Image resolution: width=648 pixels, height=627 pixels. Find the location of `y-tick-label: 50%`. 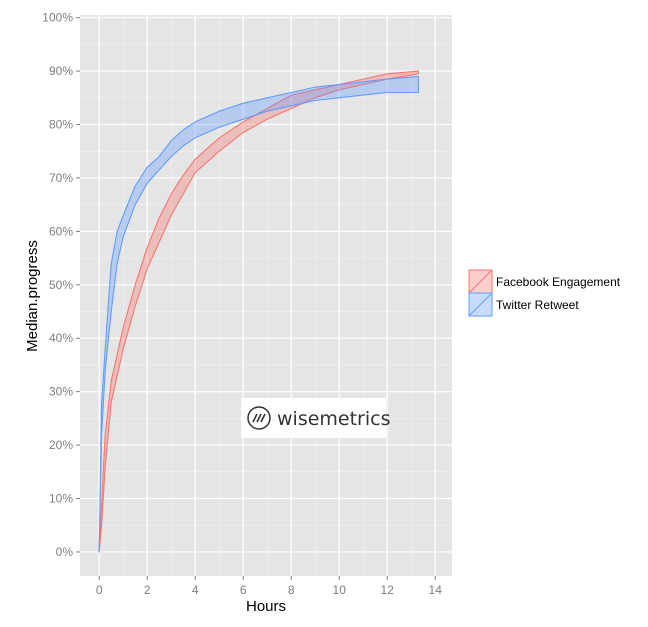

y-tick-label: 50% is located at coordinates (61, 285).